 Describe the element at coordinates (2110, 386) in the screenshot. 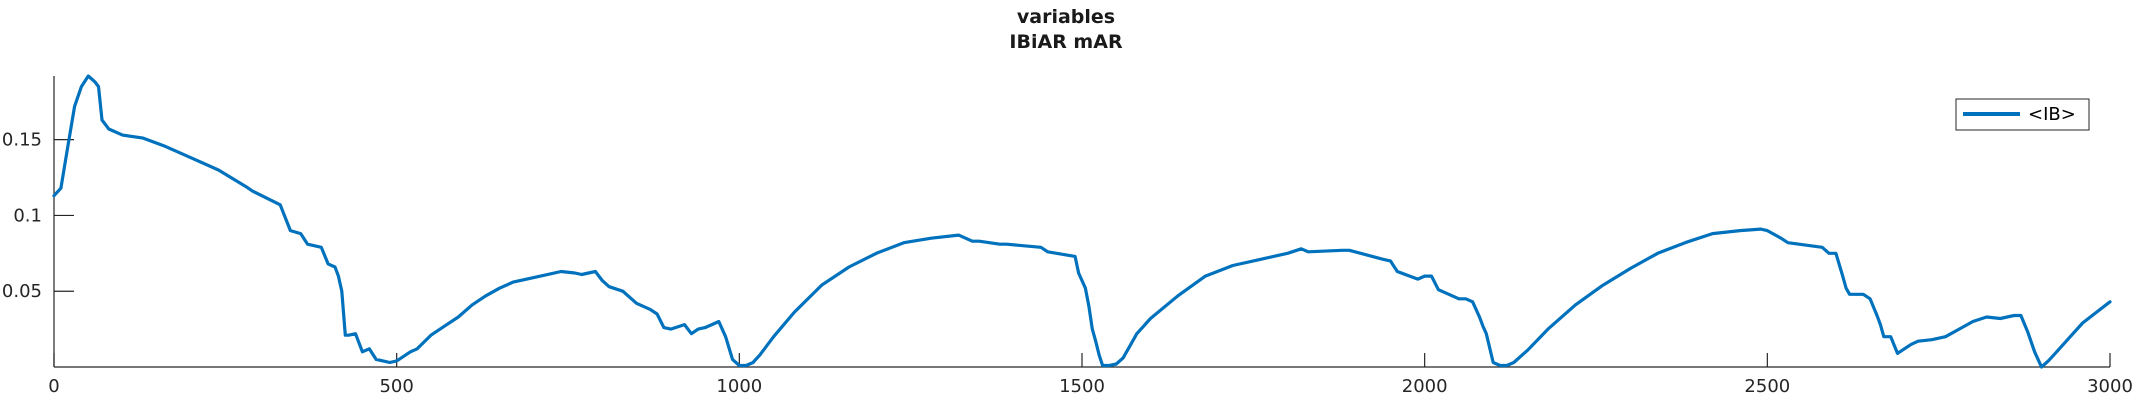

I see `x-tick-label: 3000` at that location.